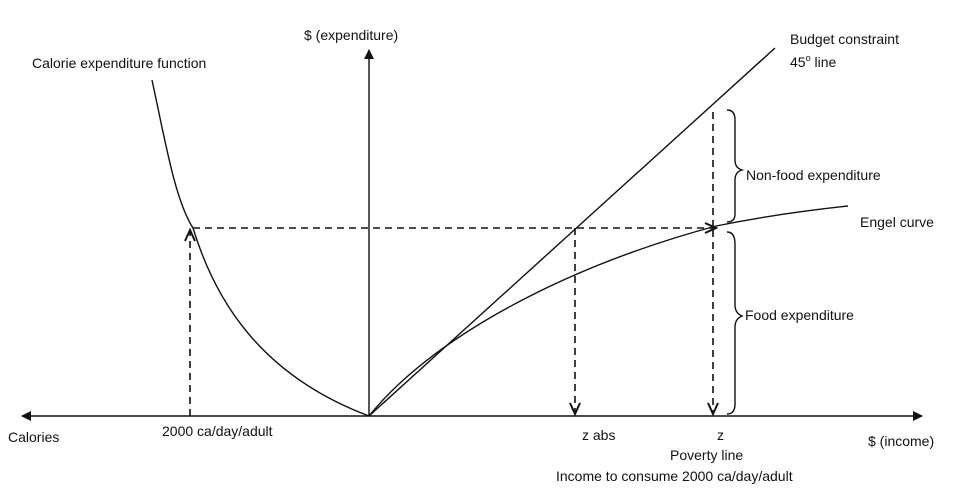 The image size is (969, 500). What do you see at coordinates (897, 222) in the screenshot?
I see `engel-curve-label: Engel curve` at bounding box center [897, 222].